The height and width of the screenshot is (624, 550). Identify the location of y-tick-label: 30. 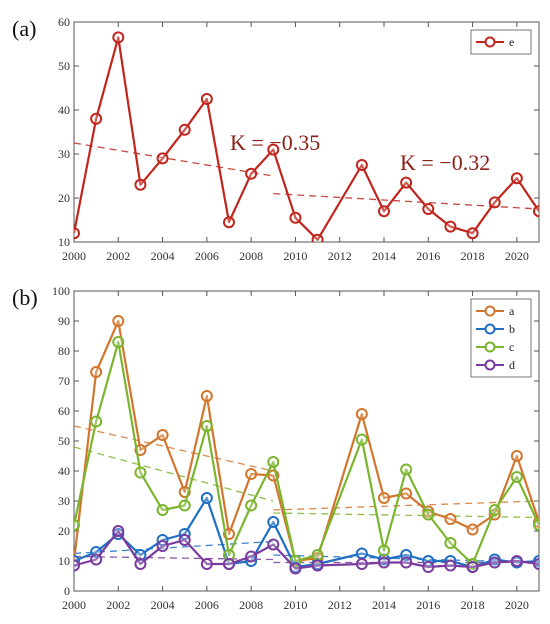
(64, 501).